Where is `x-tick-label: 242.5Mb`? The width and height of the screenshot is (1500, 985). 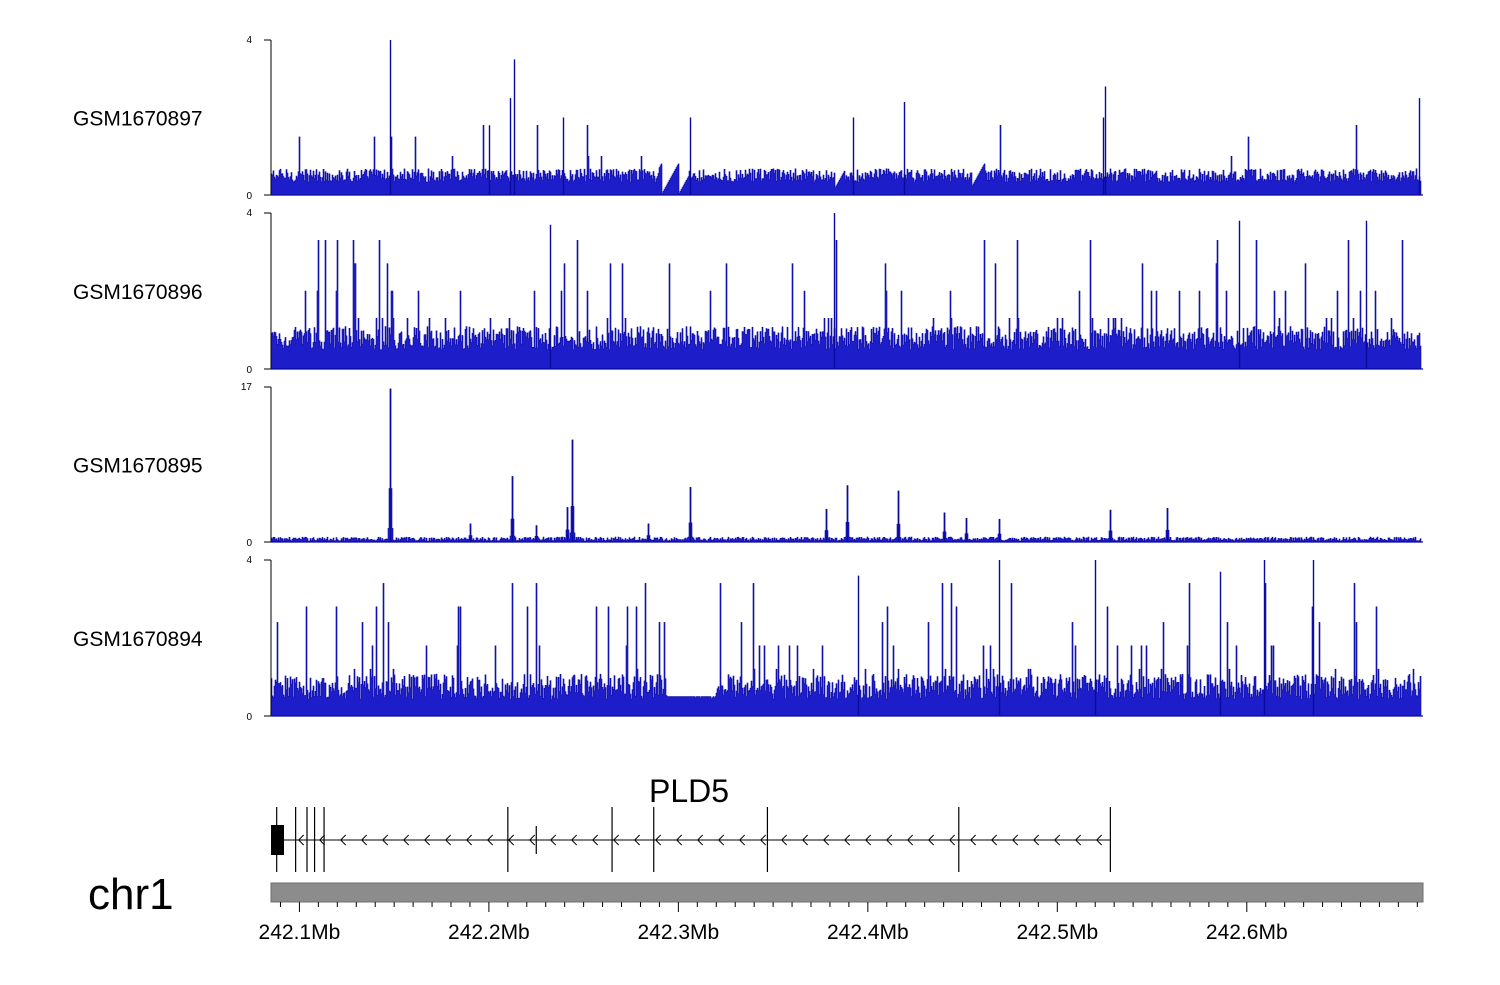 x-tick-label: 242.5Mb is located at coordinates (1057, 932).